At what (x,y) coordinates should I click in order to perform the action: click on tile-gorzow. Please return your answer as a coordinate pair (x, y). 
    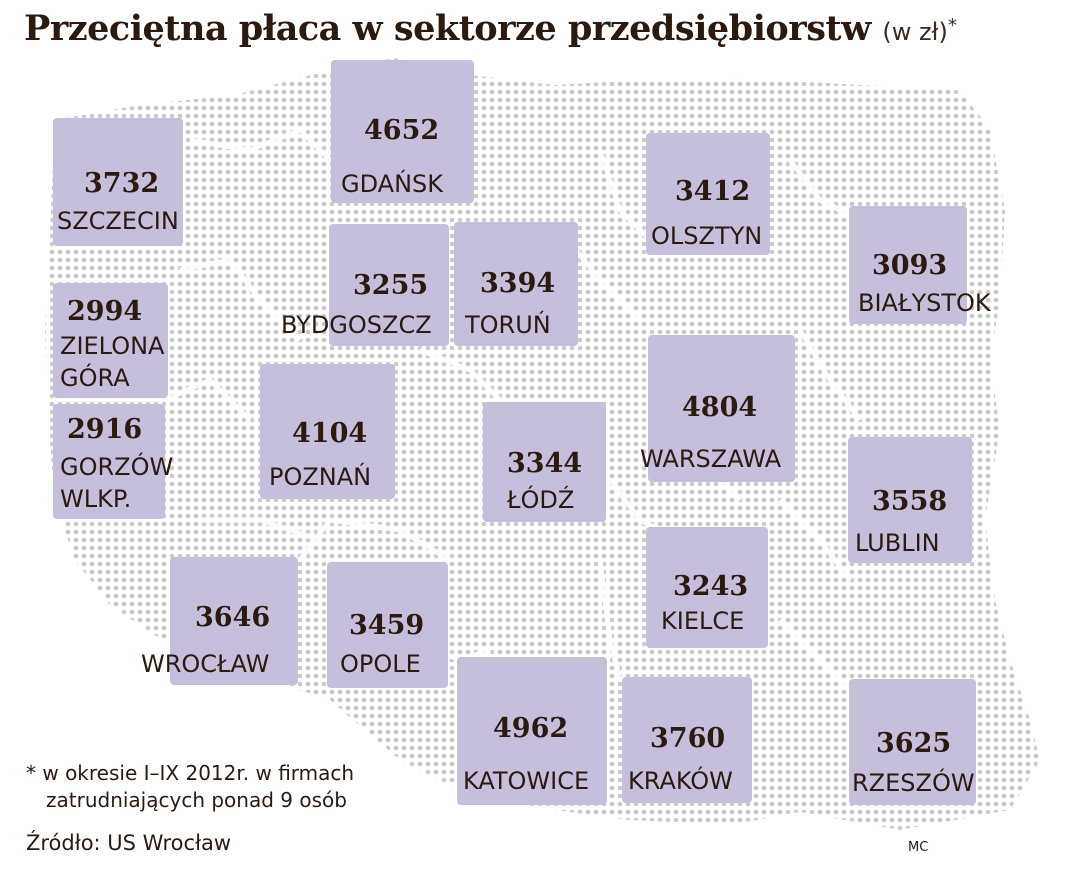
    Looking at the image, I should click on (109, 461).